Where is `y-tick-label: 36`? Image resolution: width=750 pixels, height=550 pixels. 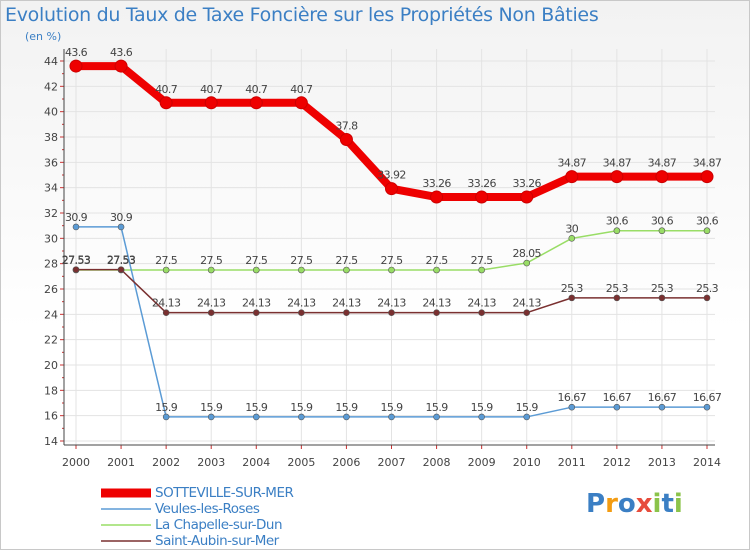
y-tick-label: 36 is located at coordinates (51, 162).